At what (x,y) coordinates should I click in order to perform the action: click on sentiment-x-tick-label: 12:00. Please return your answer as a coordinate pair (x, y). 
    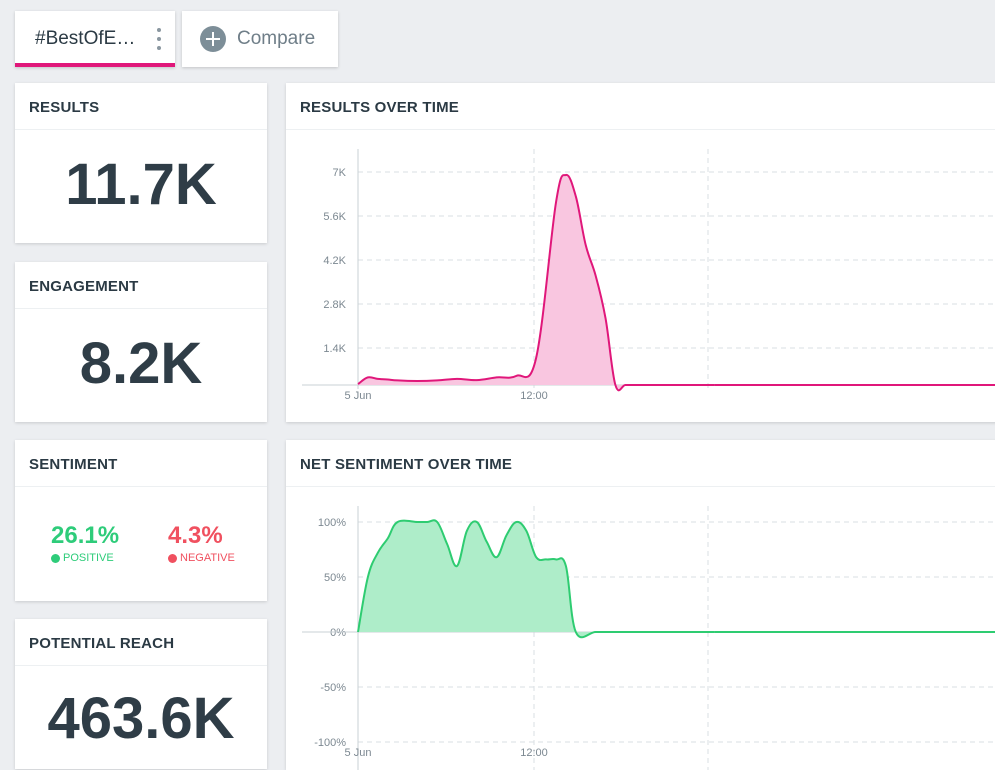
    Looking at the image, I should click on (534, 753).